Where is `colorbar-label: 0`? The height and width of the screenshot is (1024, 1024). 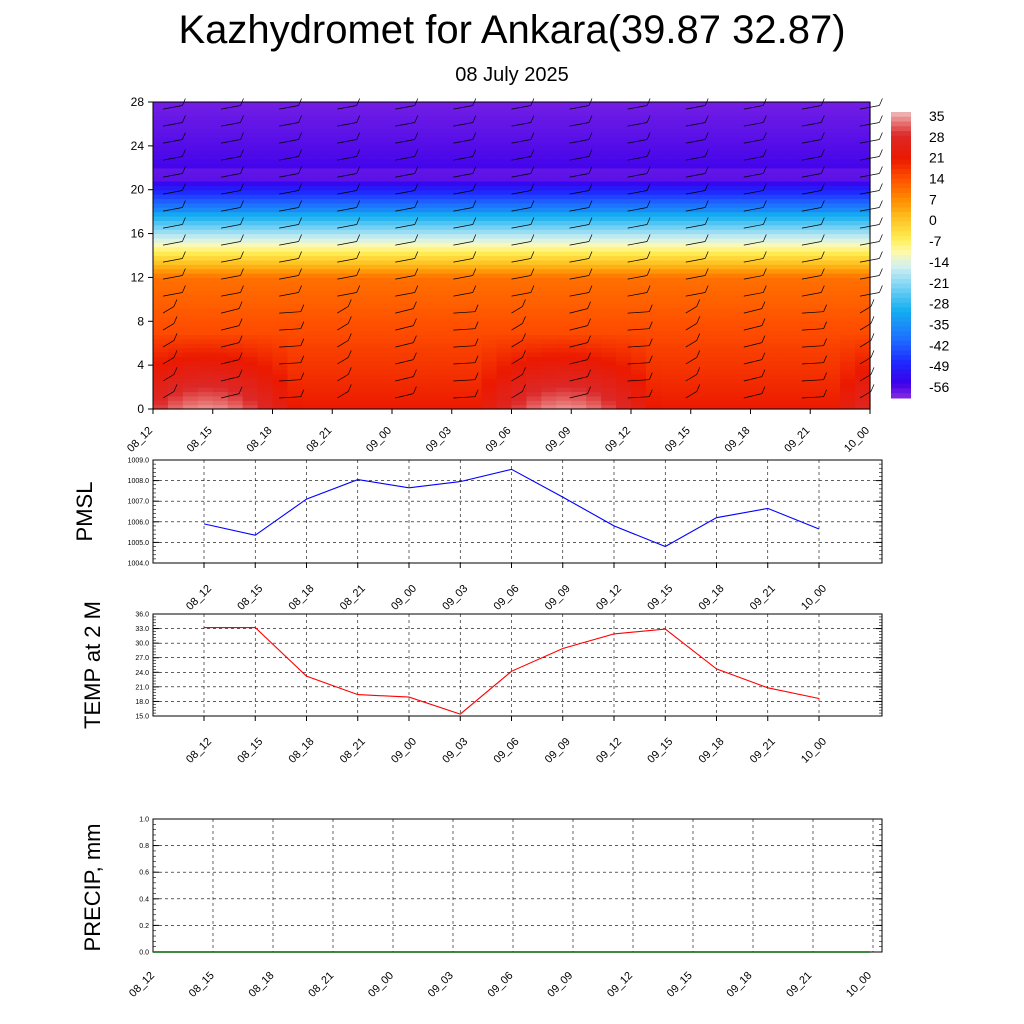
colorbar-label: 0 is located at coordinates (933, 220).